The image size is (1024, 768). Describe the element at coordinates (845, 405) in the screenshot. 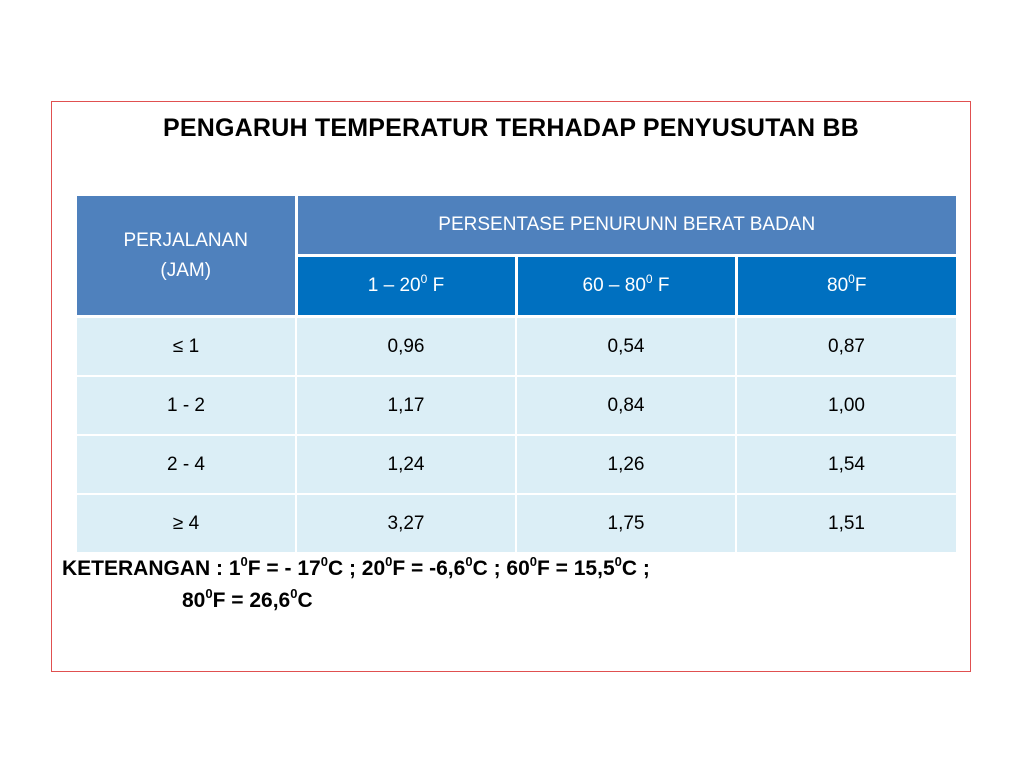

I see `table-cell: 1,00` at that location.